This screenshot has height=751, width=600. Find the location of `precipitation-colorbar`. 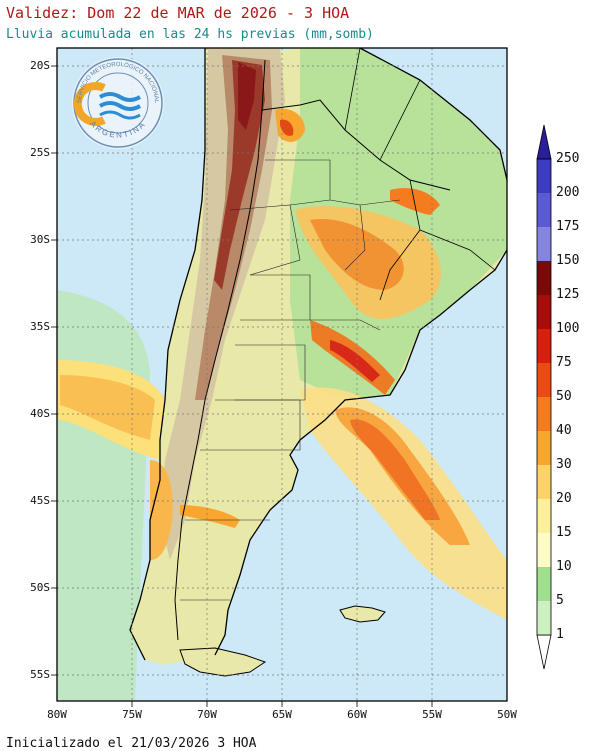

precipitation-colorbar is located at coordinates (544, 397).